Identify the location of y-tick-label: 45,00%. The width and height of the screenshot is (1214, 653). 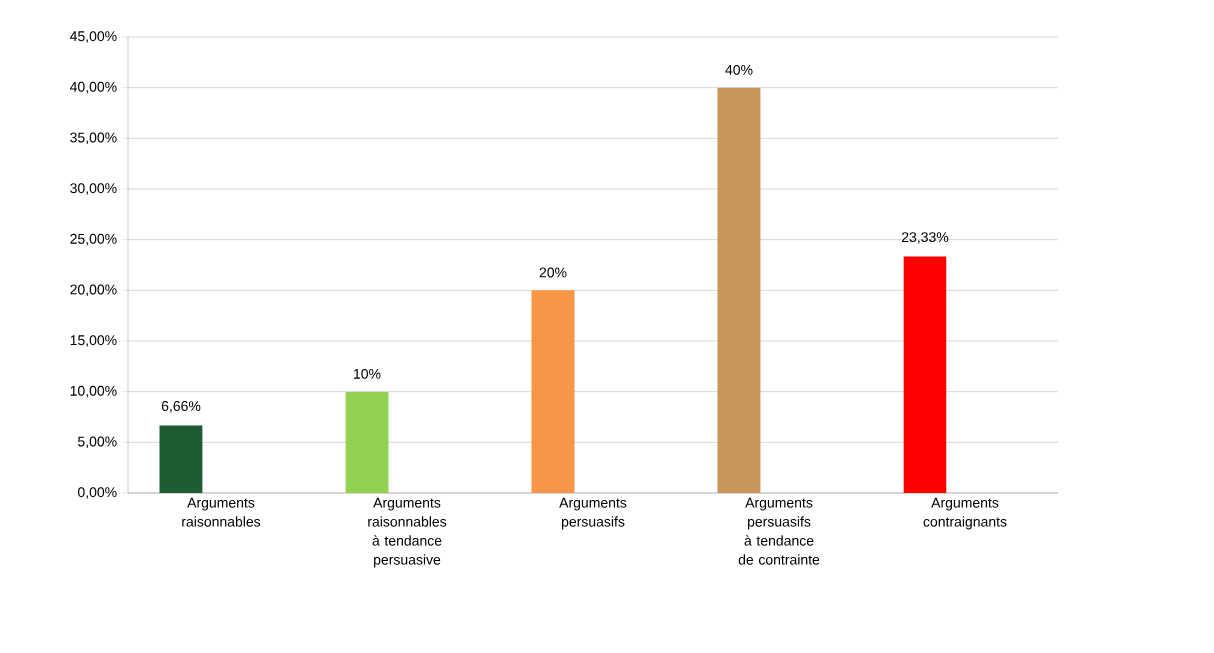
(93, 37).